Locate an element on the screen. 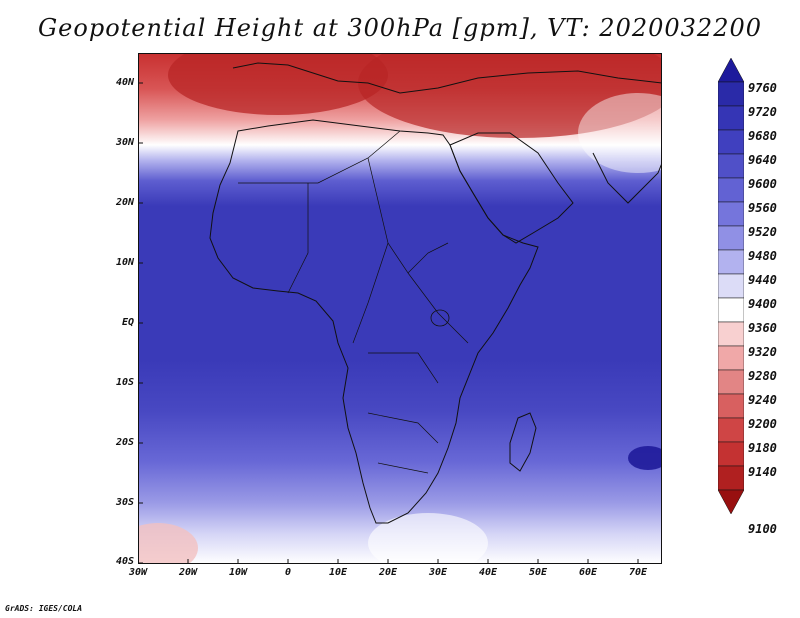  ridge-mediterranean is located at coordinates (278, 75).